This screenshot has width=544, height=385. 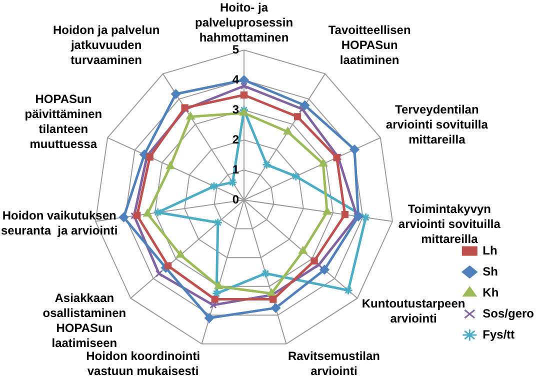 What do you see at coordinates (414, 311) in the screenshot?
I see `spoke-label: Kuntoutustarpeen arviointi` at bounding box center [414, 311].